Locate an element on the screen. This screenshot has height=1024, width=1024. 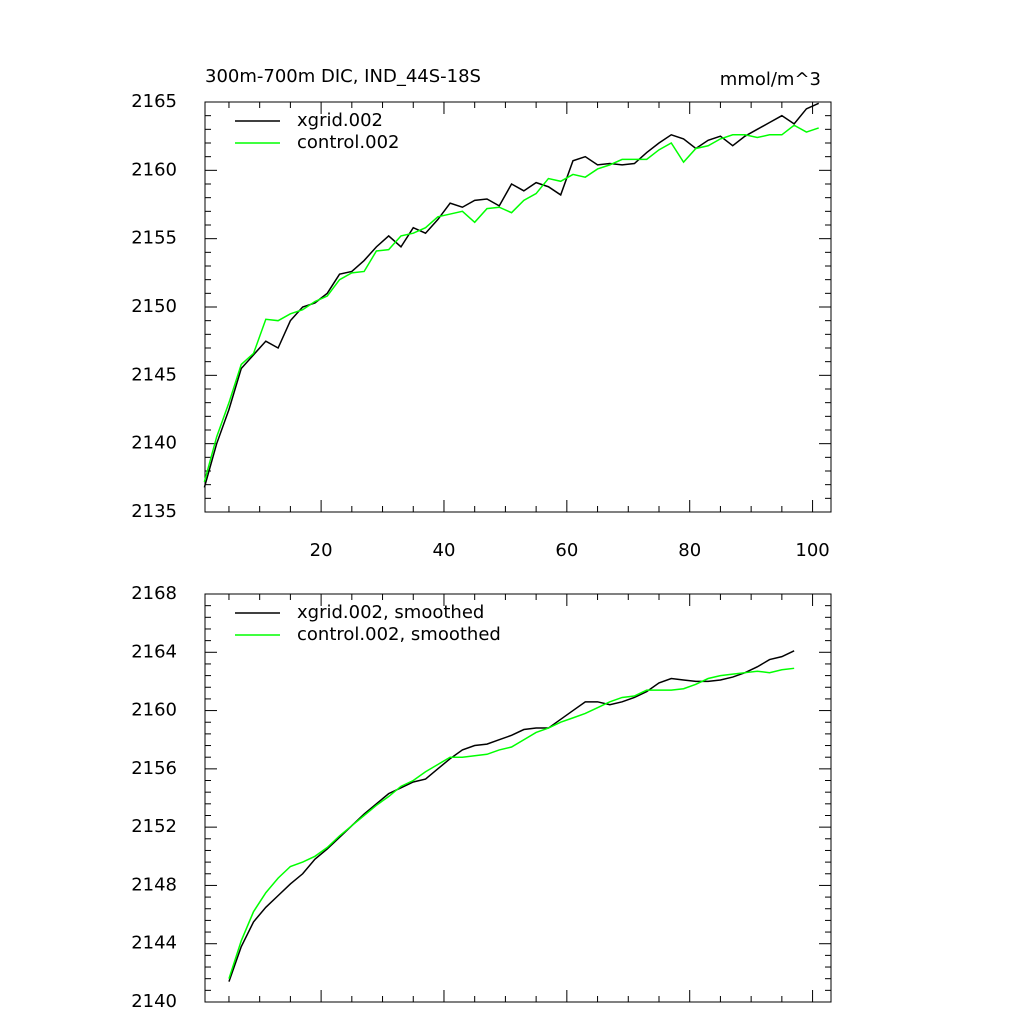
y-tick-label: 2156 is located at coordinates (154, 768).